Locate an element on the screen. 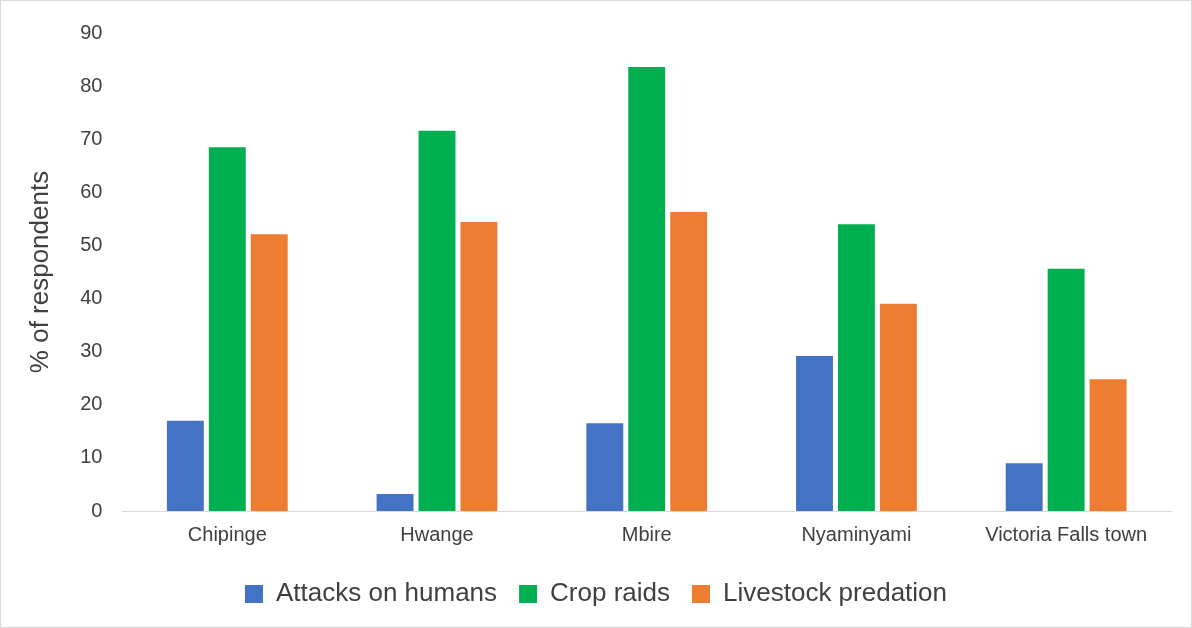  legend-label: Livestock predation is located at coordinates (835, 592).